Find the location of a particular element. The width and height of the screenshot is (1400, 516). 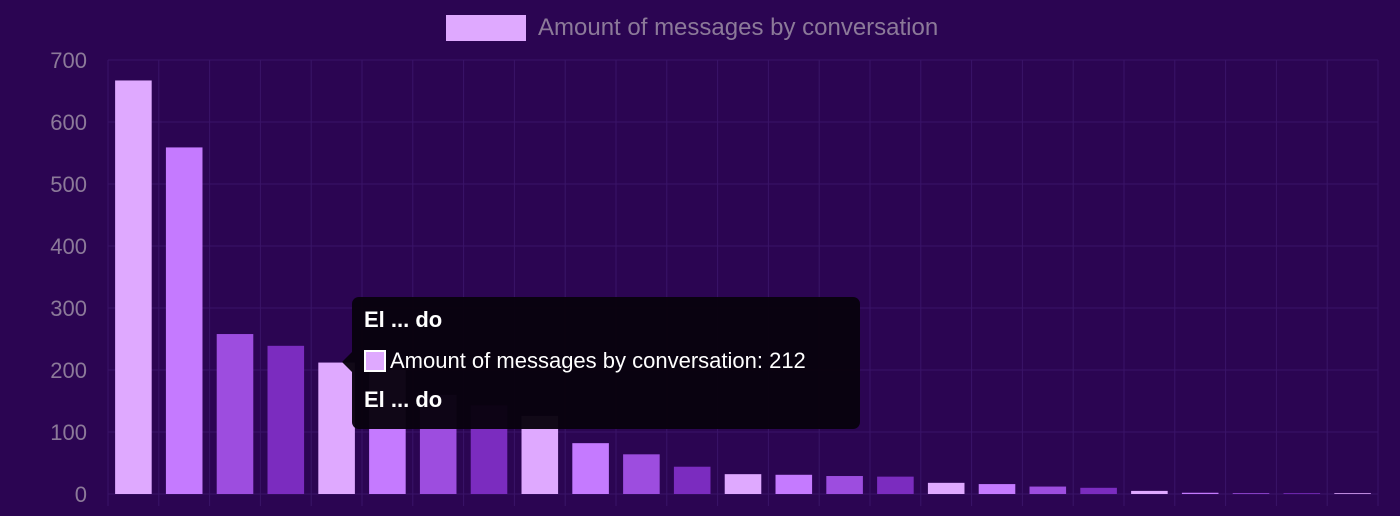

y-tick-label: 100 is located at coordinates (68, 432).